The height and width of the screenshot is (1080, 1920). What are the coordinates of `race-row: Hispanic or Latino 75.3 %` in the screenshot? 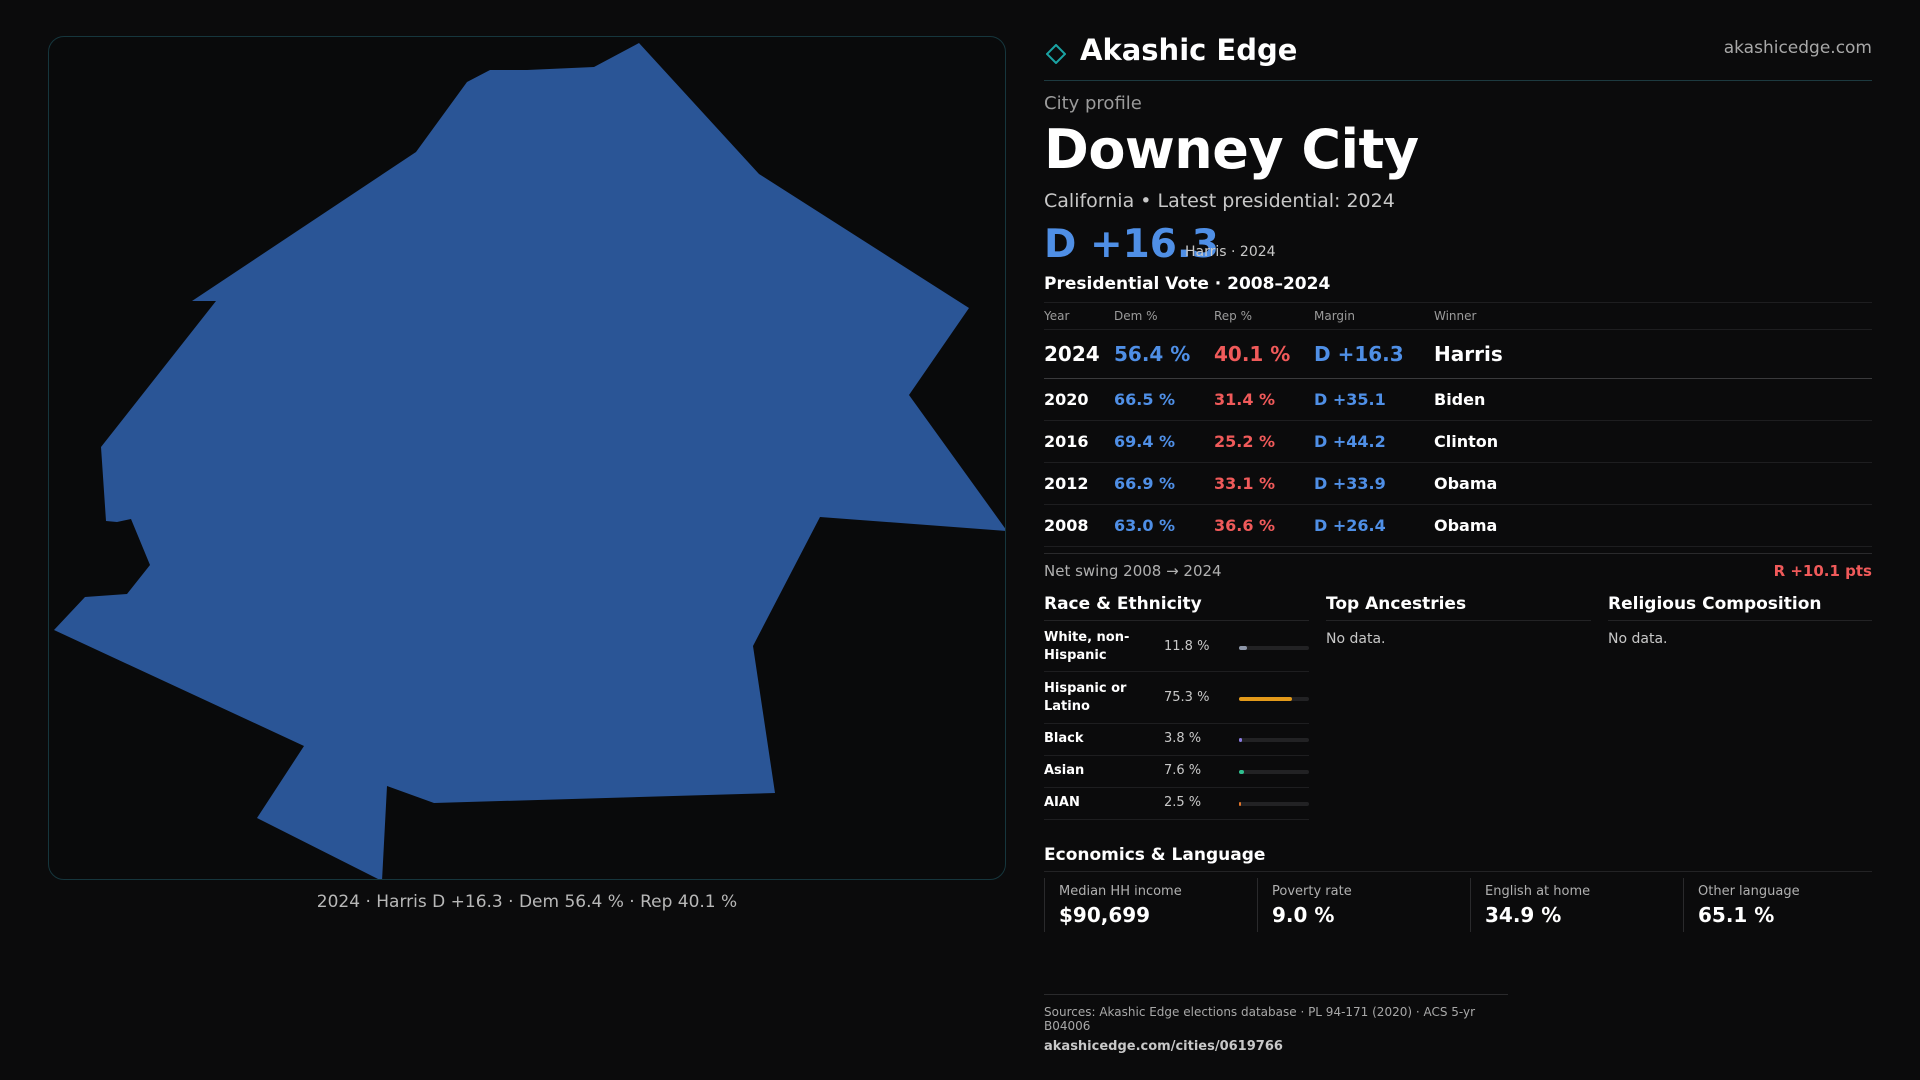 It's located at (1176, 698).